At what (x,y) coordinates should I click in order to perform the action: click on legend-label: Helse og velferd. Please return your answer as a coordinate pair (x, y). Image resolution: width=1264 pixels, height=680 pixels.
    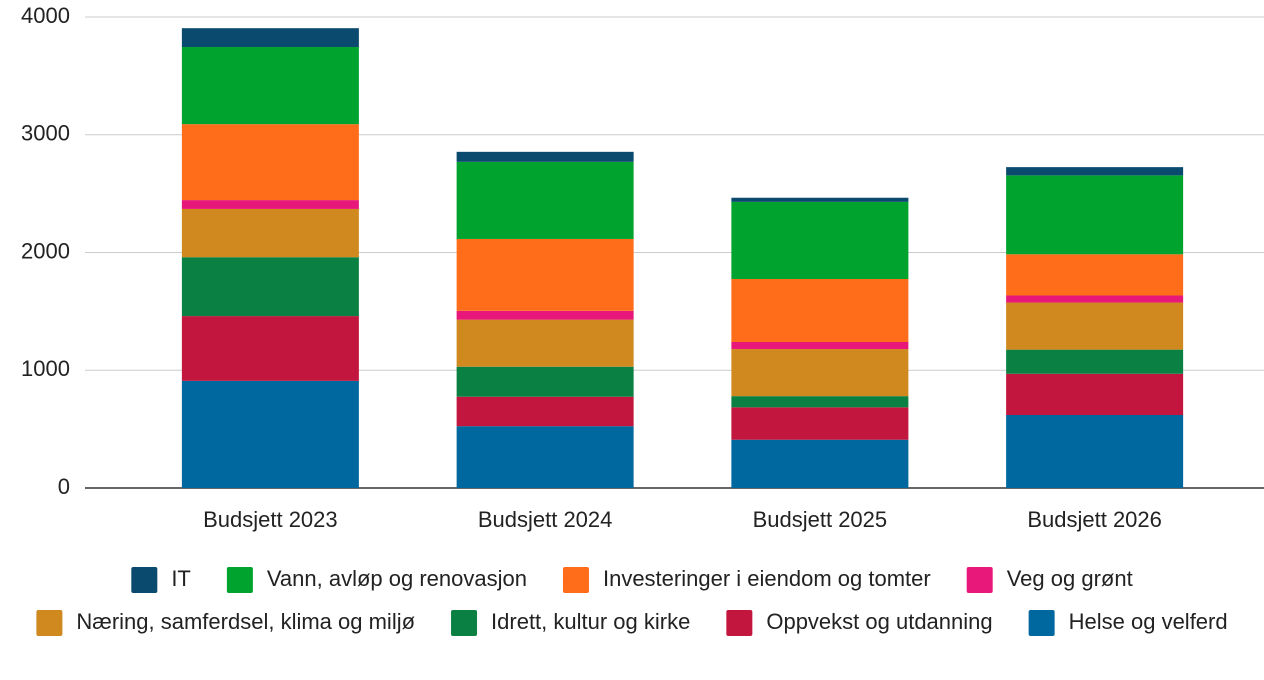
    Looking at the image, I should click on (1148, 621).